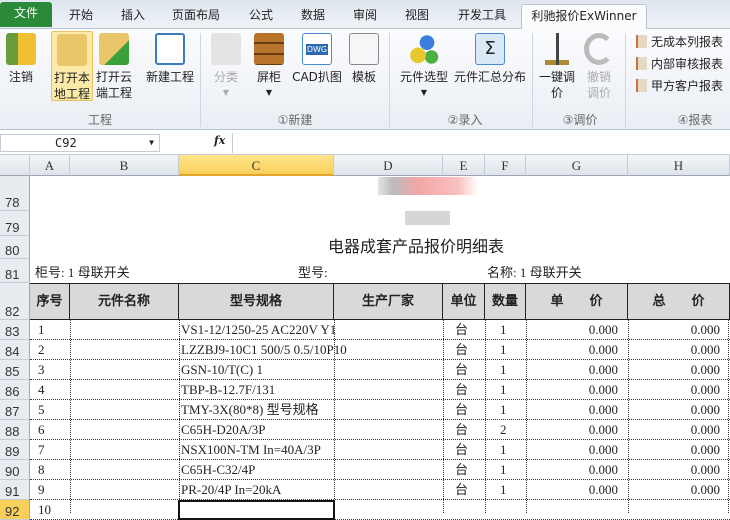 The width and height of the screenshot is (730, 520). What do you see at coordinates (151, 142) in the screenshot?
I see `chevron-down-icon: ▼` at bounding box center [151, 142].